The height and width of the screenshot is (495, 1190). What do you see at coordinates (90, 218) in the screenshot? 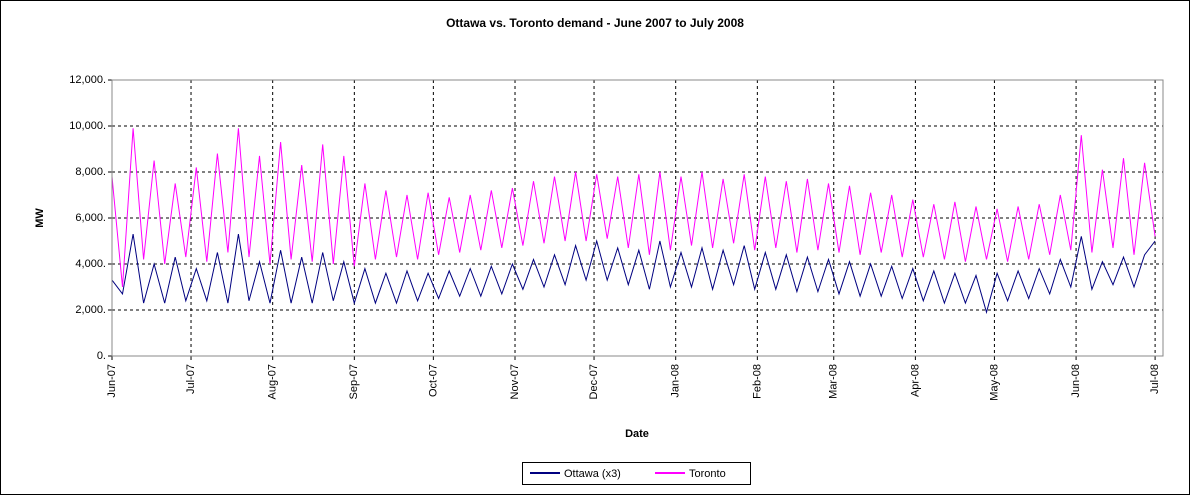
I see `y-tick-label: 6,000.` at bounding box center [90, 218].